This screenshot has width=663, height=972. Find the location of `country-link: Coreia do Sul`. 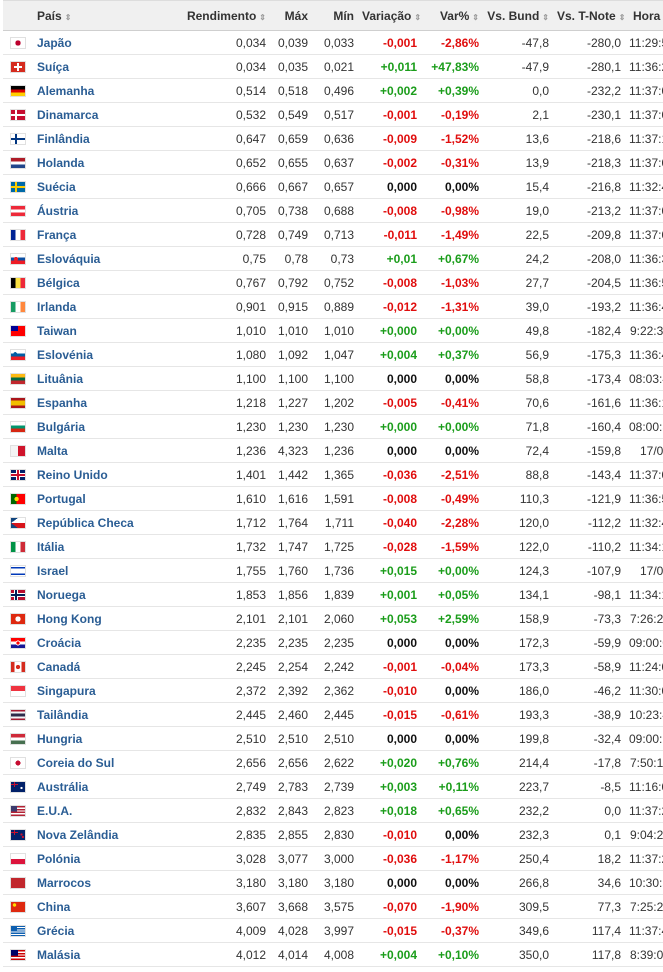

country-link: Coreia do Sul is located at coordinates (76, 762).